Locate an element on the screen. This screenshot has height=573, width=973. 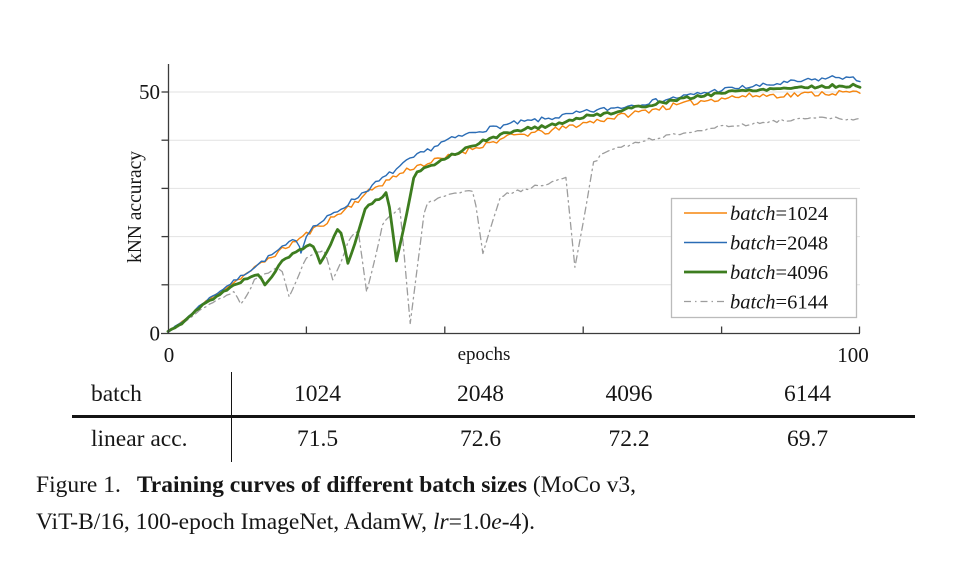
caption-line1-tail: (MoCo v3, is located at coordinates (584, 485).